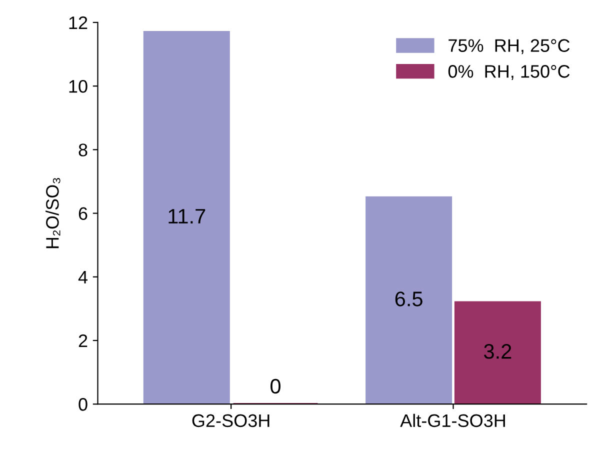 The height and width of the screenshot is (449, 611). I want to click on x-tick-label: G2-SO3H, so click(231, 421).